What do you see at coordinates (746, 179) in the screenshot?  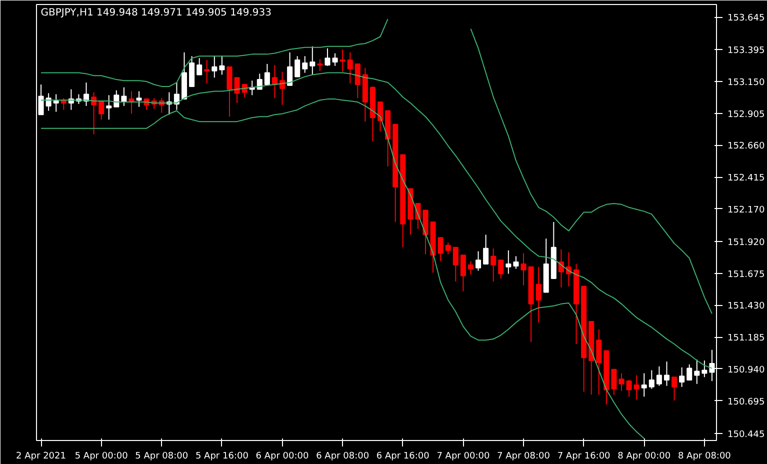 I see `y-tick-label: 152.415` at bounding box center [746, 179].